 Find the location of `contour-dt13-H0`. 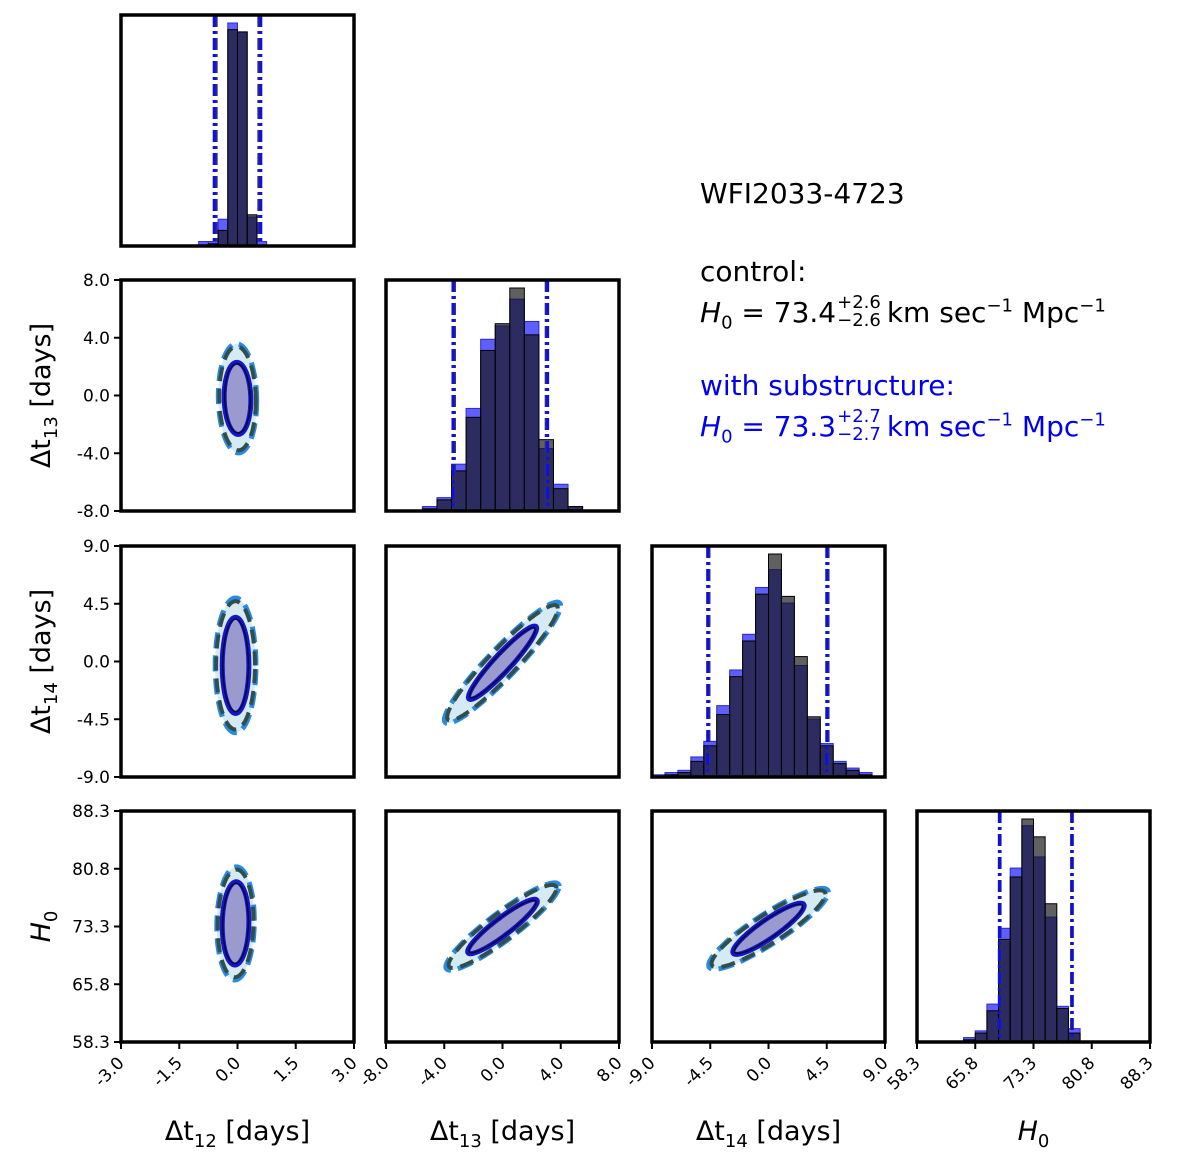

contour-dt13-H0 is located at coordinates (502, 926).